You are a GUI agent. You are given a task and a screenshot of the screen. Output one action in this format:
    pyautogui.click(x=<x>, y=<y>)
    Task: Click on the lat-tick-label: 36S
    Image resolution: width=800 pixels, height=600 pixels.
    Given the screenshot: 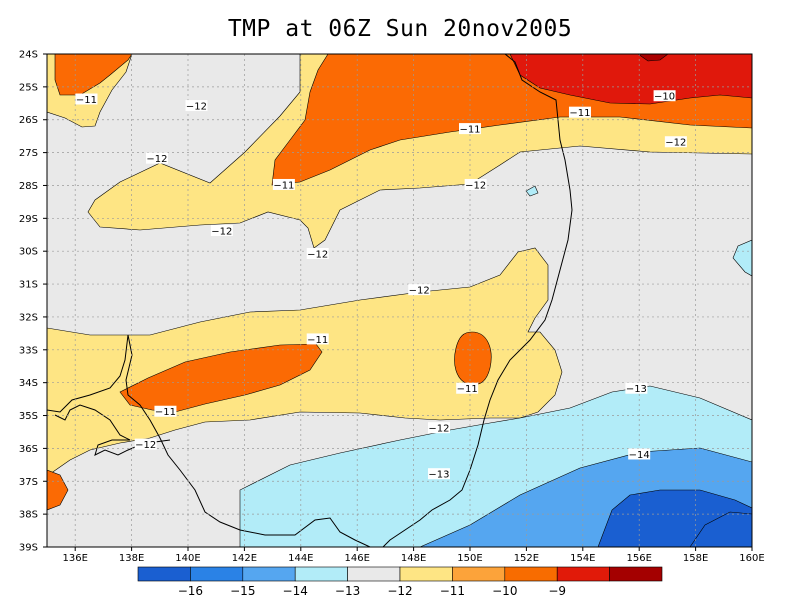 What is the action you would take?
    pyautogui.click(x=28, y=449)
    